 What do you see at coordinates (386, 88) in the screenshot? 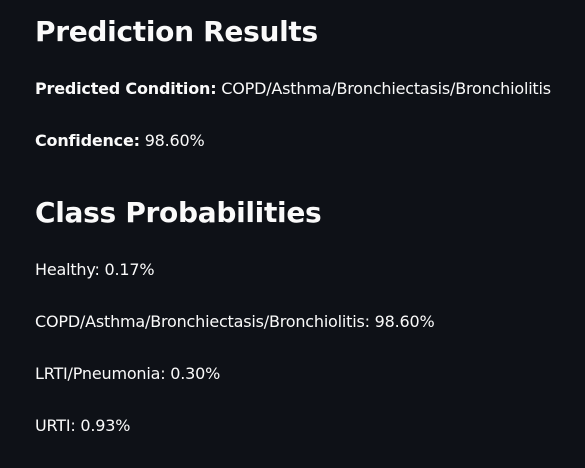
I see `predicted-condition-value: COPD/Asthma/Bronchiectasis/Bronchiolitis` at bounding box center [386, 88].